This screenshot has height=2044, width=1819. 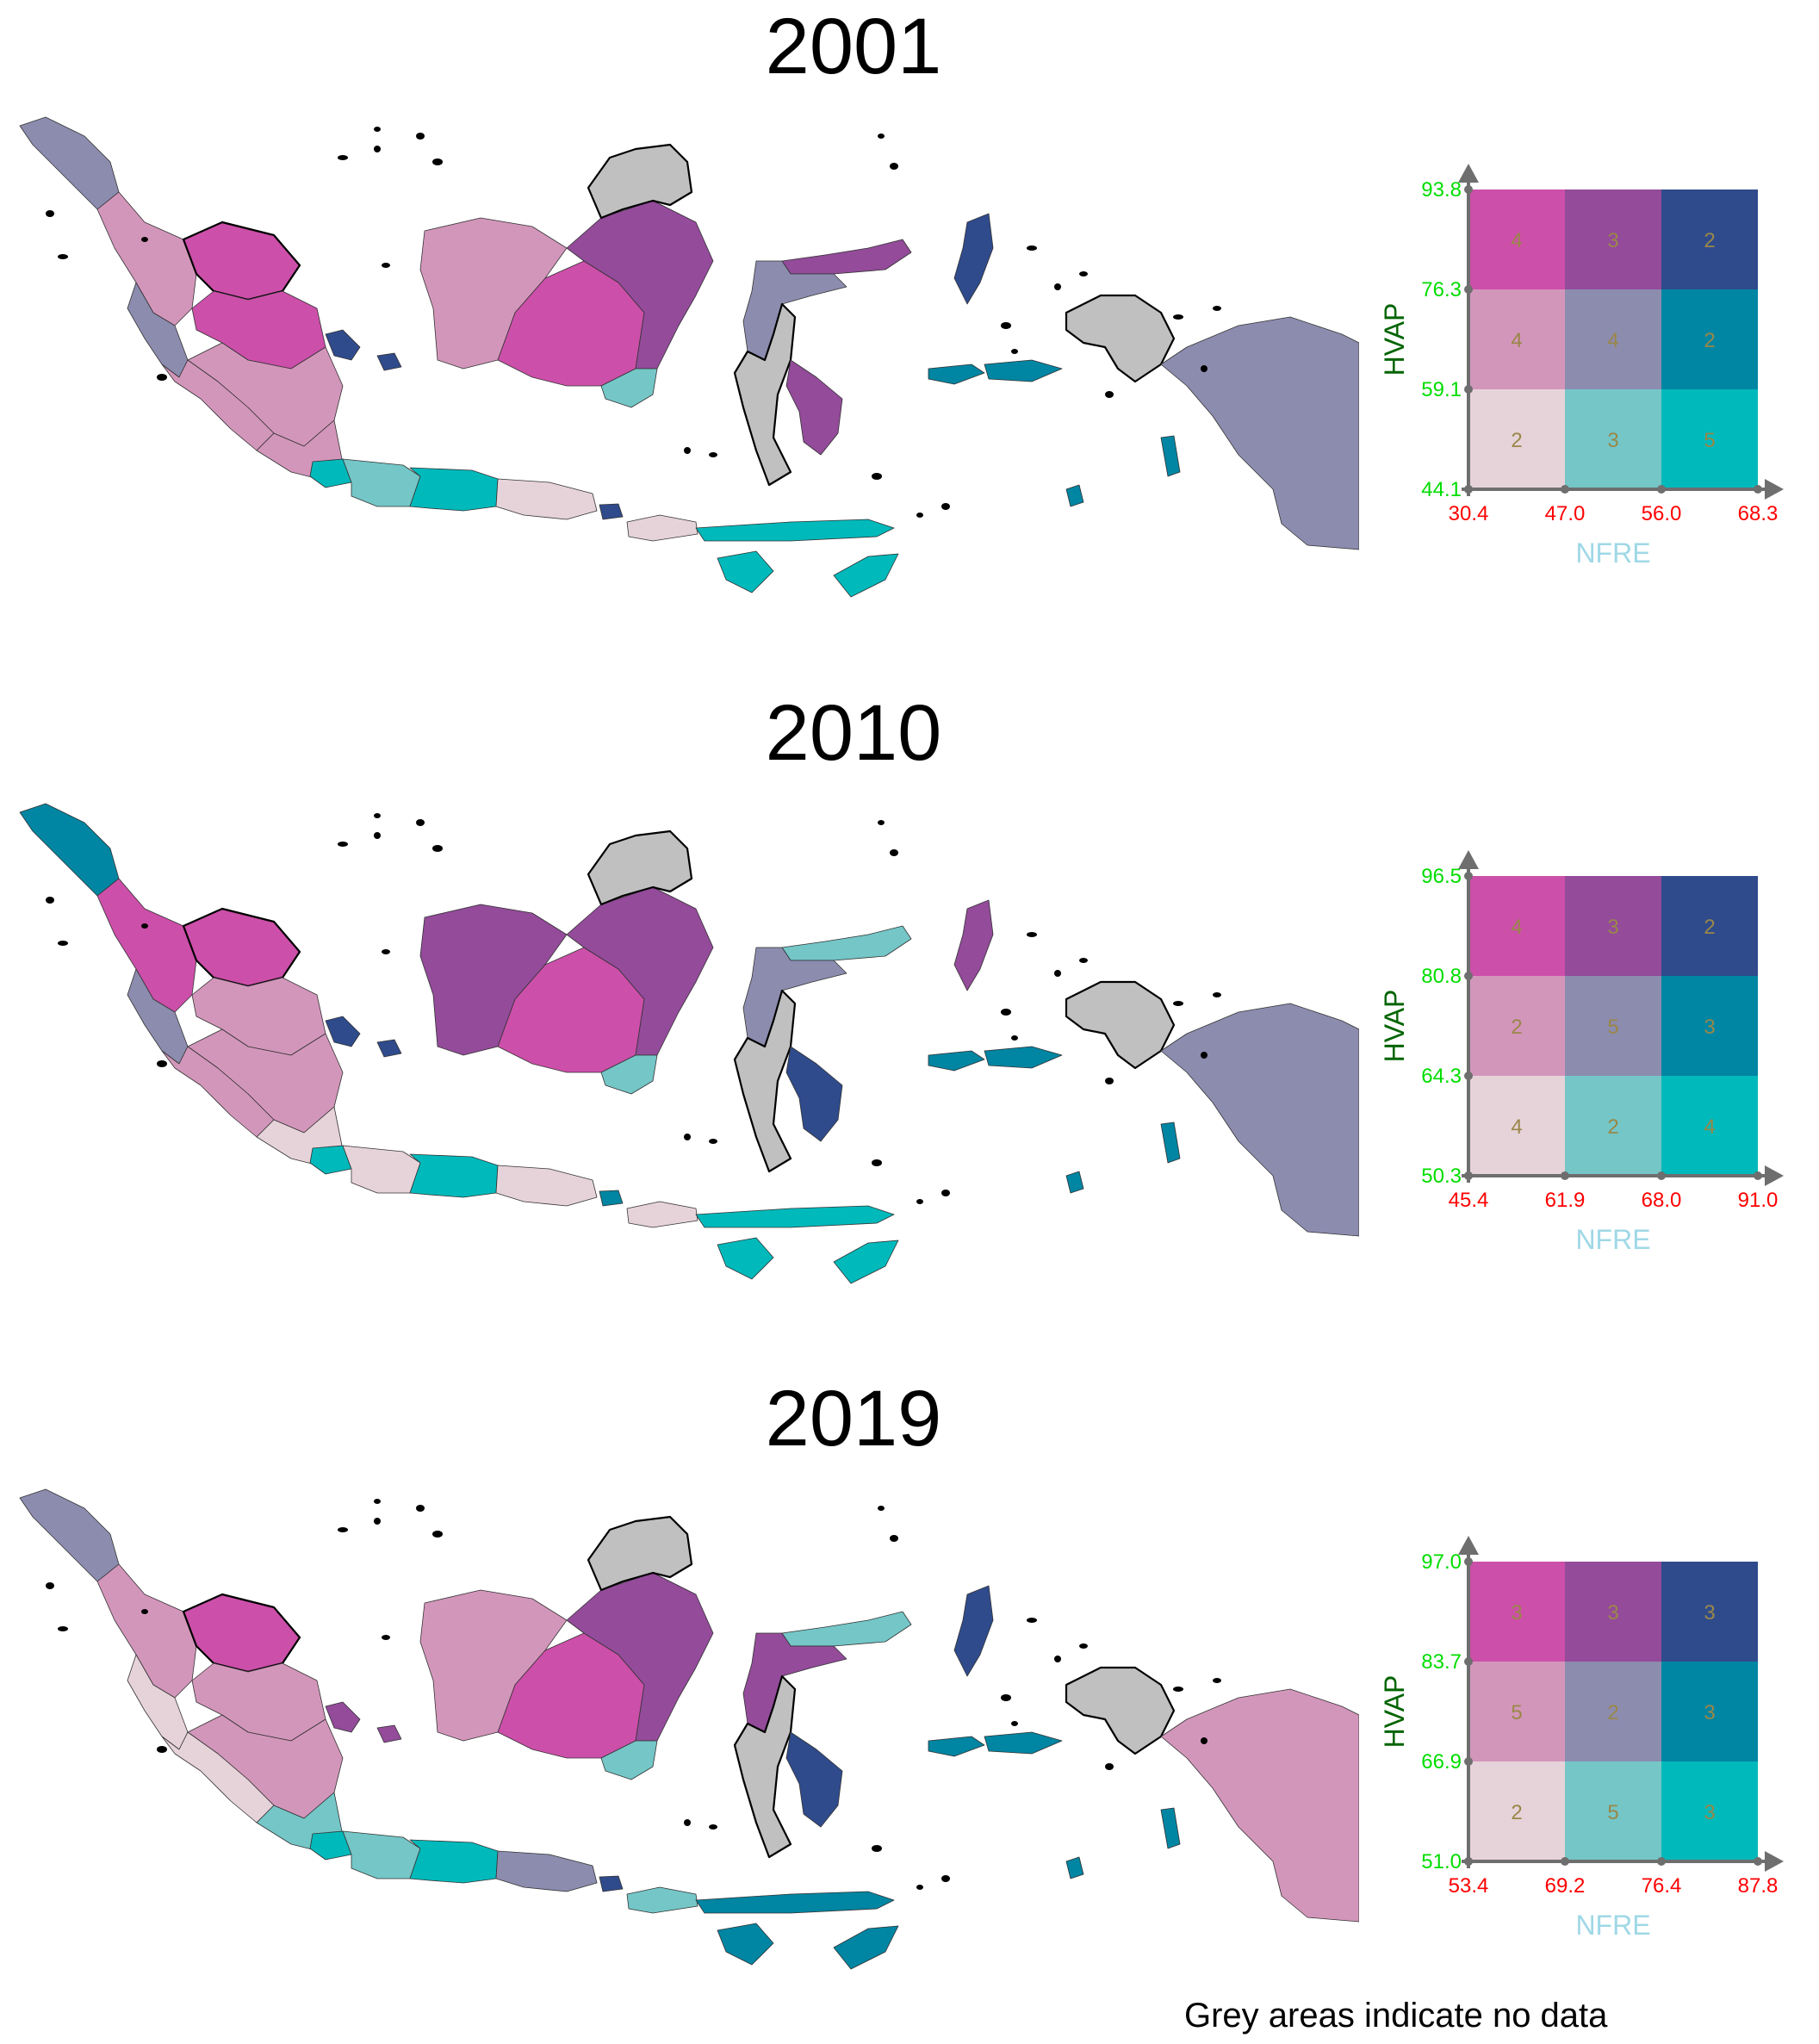 What do you see at coordinates (1442, 977) in the screenshot?
I see `y-tick-label: 80.8` at bounding box center [1442, 977].